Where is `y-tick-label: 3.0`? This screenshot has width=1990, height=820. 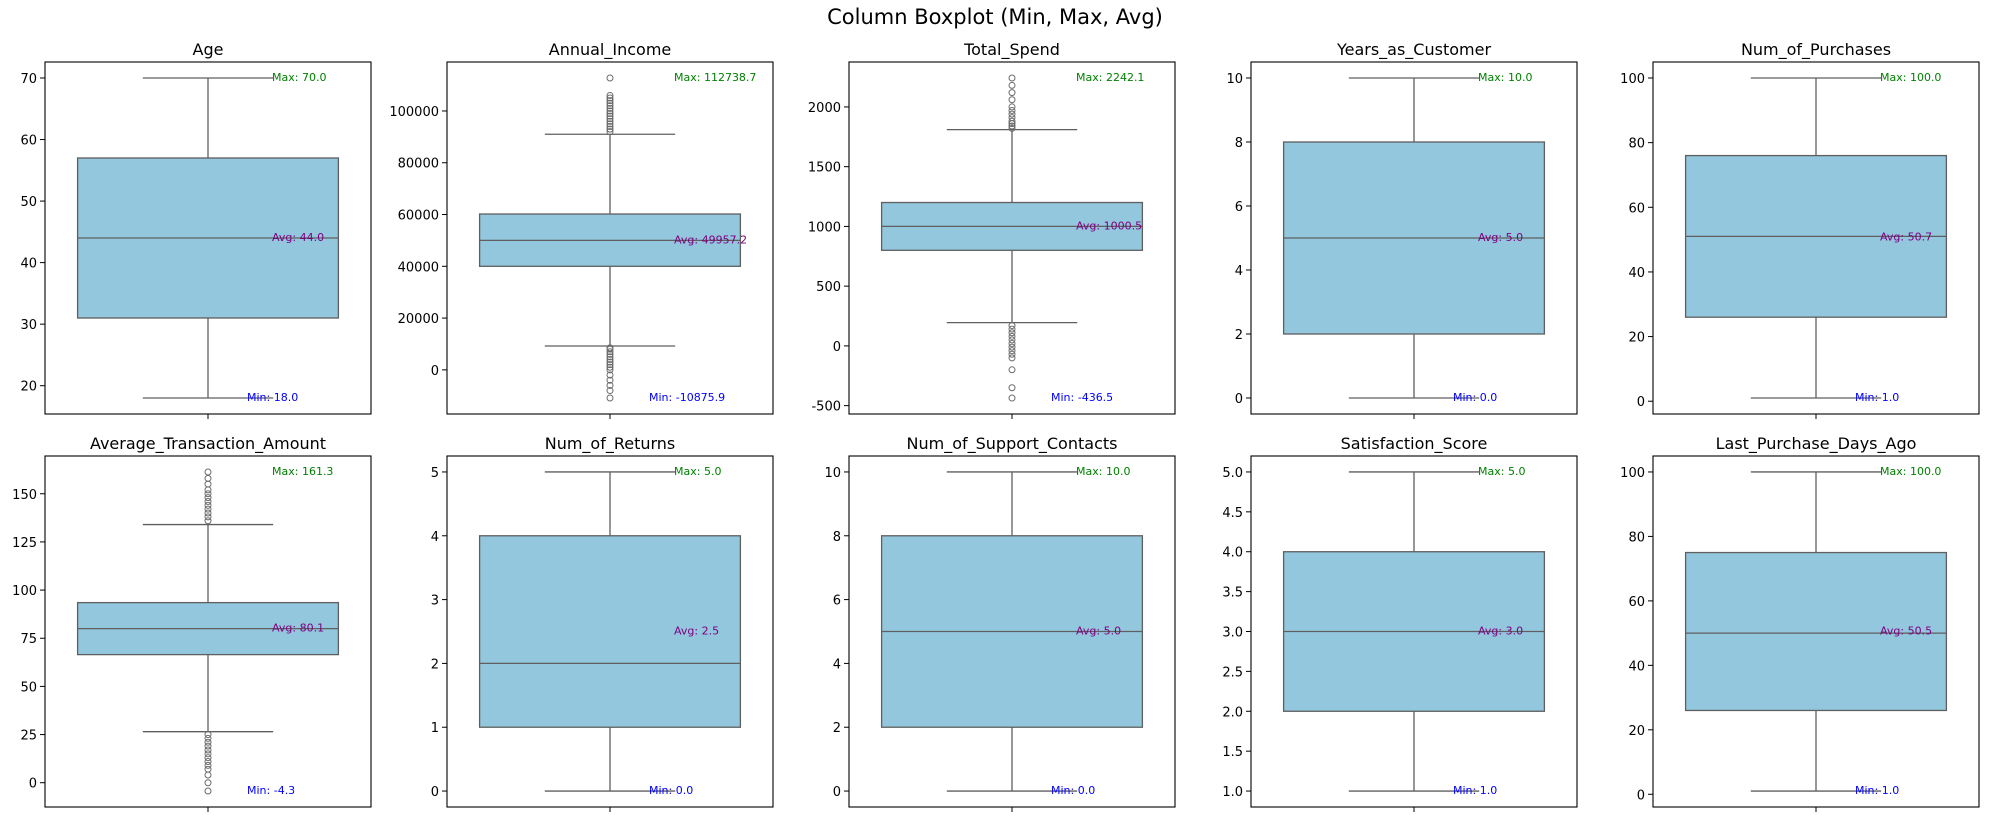
y-tick-label: 3.0 is located at coordinates (1232, 633).